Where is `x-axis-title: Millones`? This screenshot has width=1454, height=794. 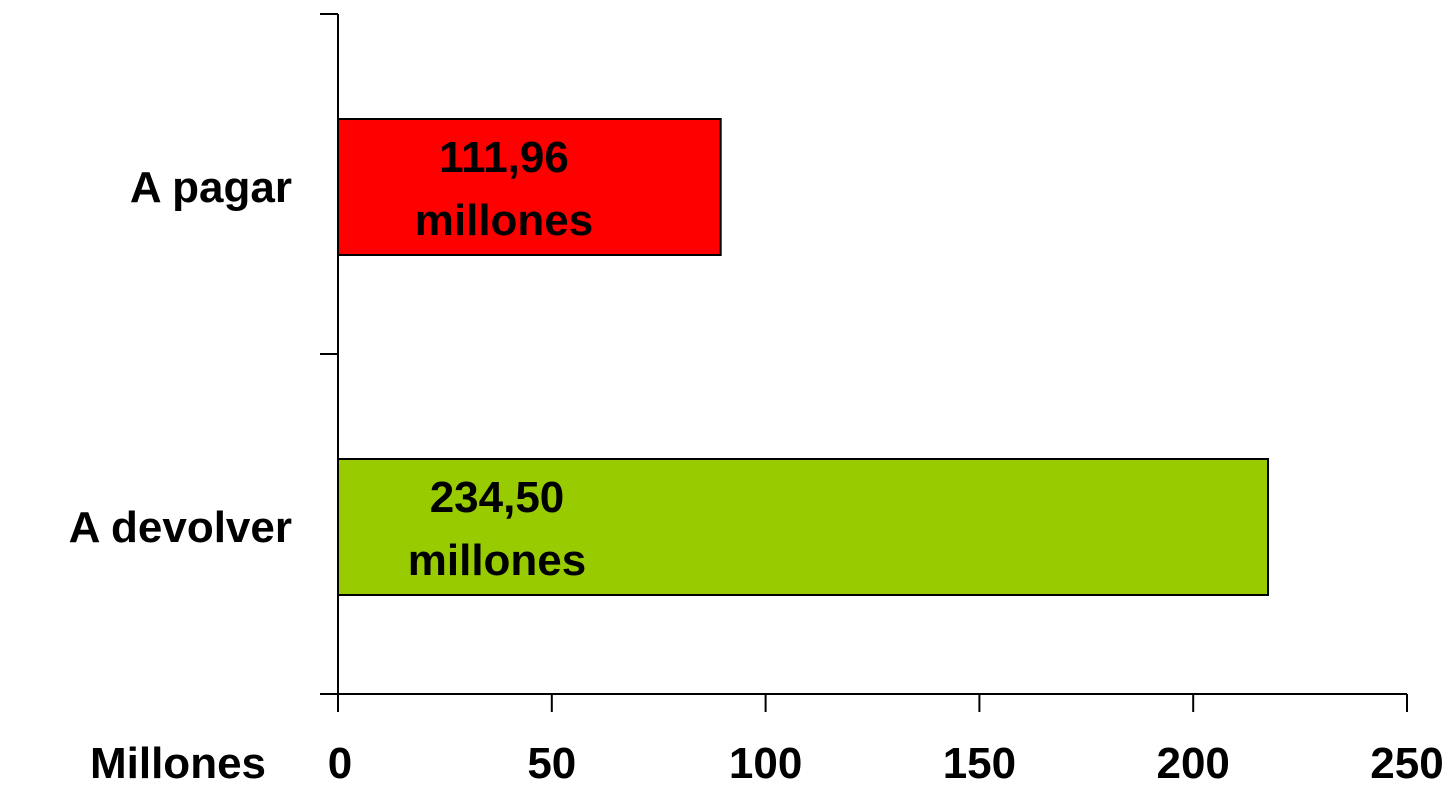
x-axis-title: Millones is located at coordinates (178, 763).